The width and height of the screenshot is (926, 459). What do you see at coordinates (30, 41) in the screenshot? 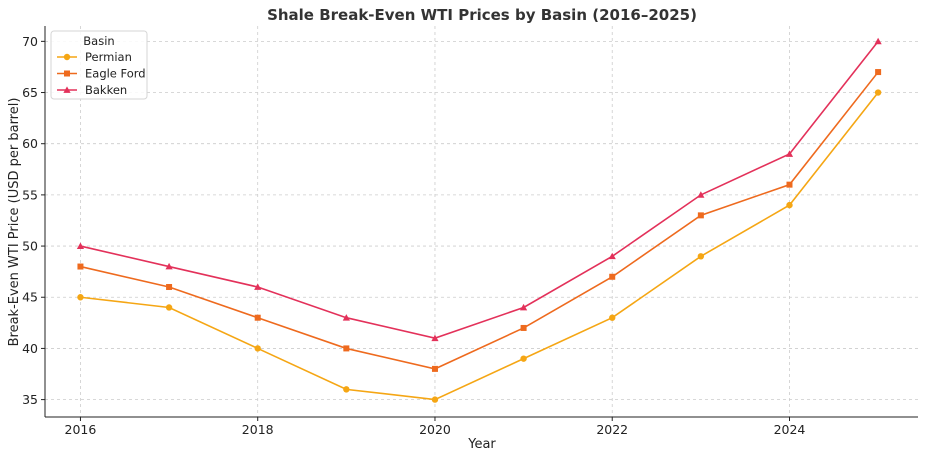
I see `y-tick-label: 70` at bounding box center [30, 41].